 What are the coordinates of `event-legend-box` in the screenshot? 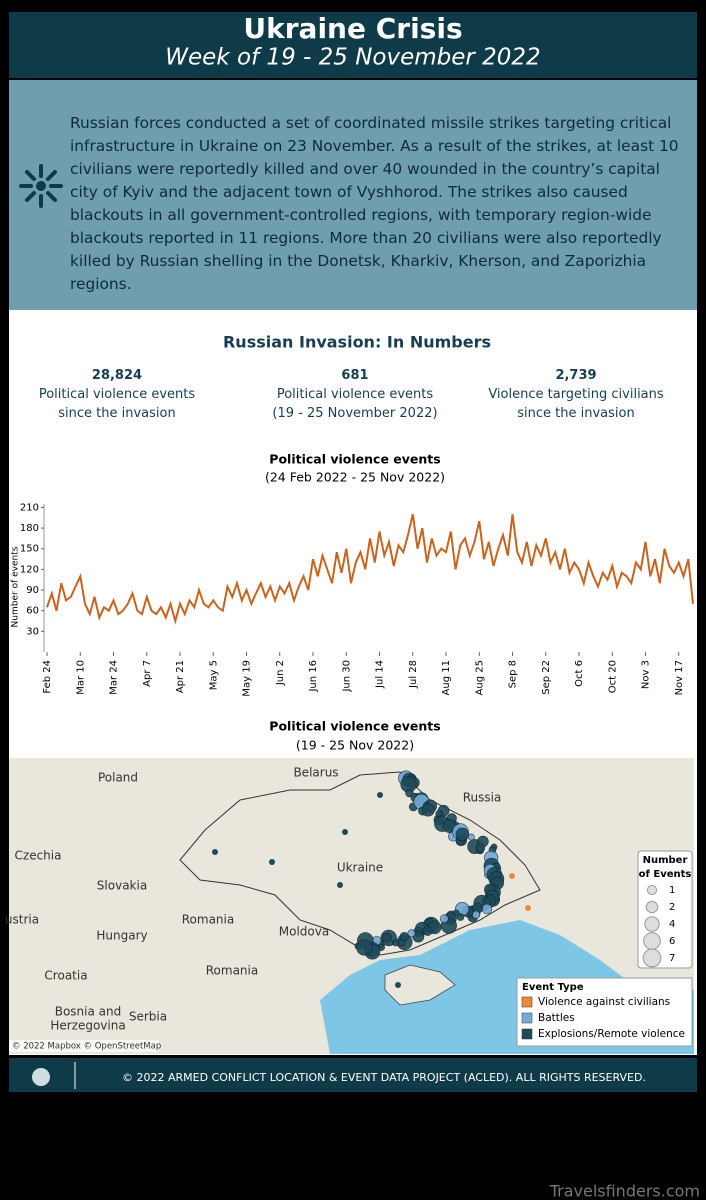 It's located at (604, 1012).